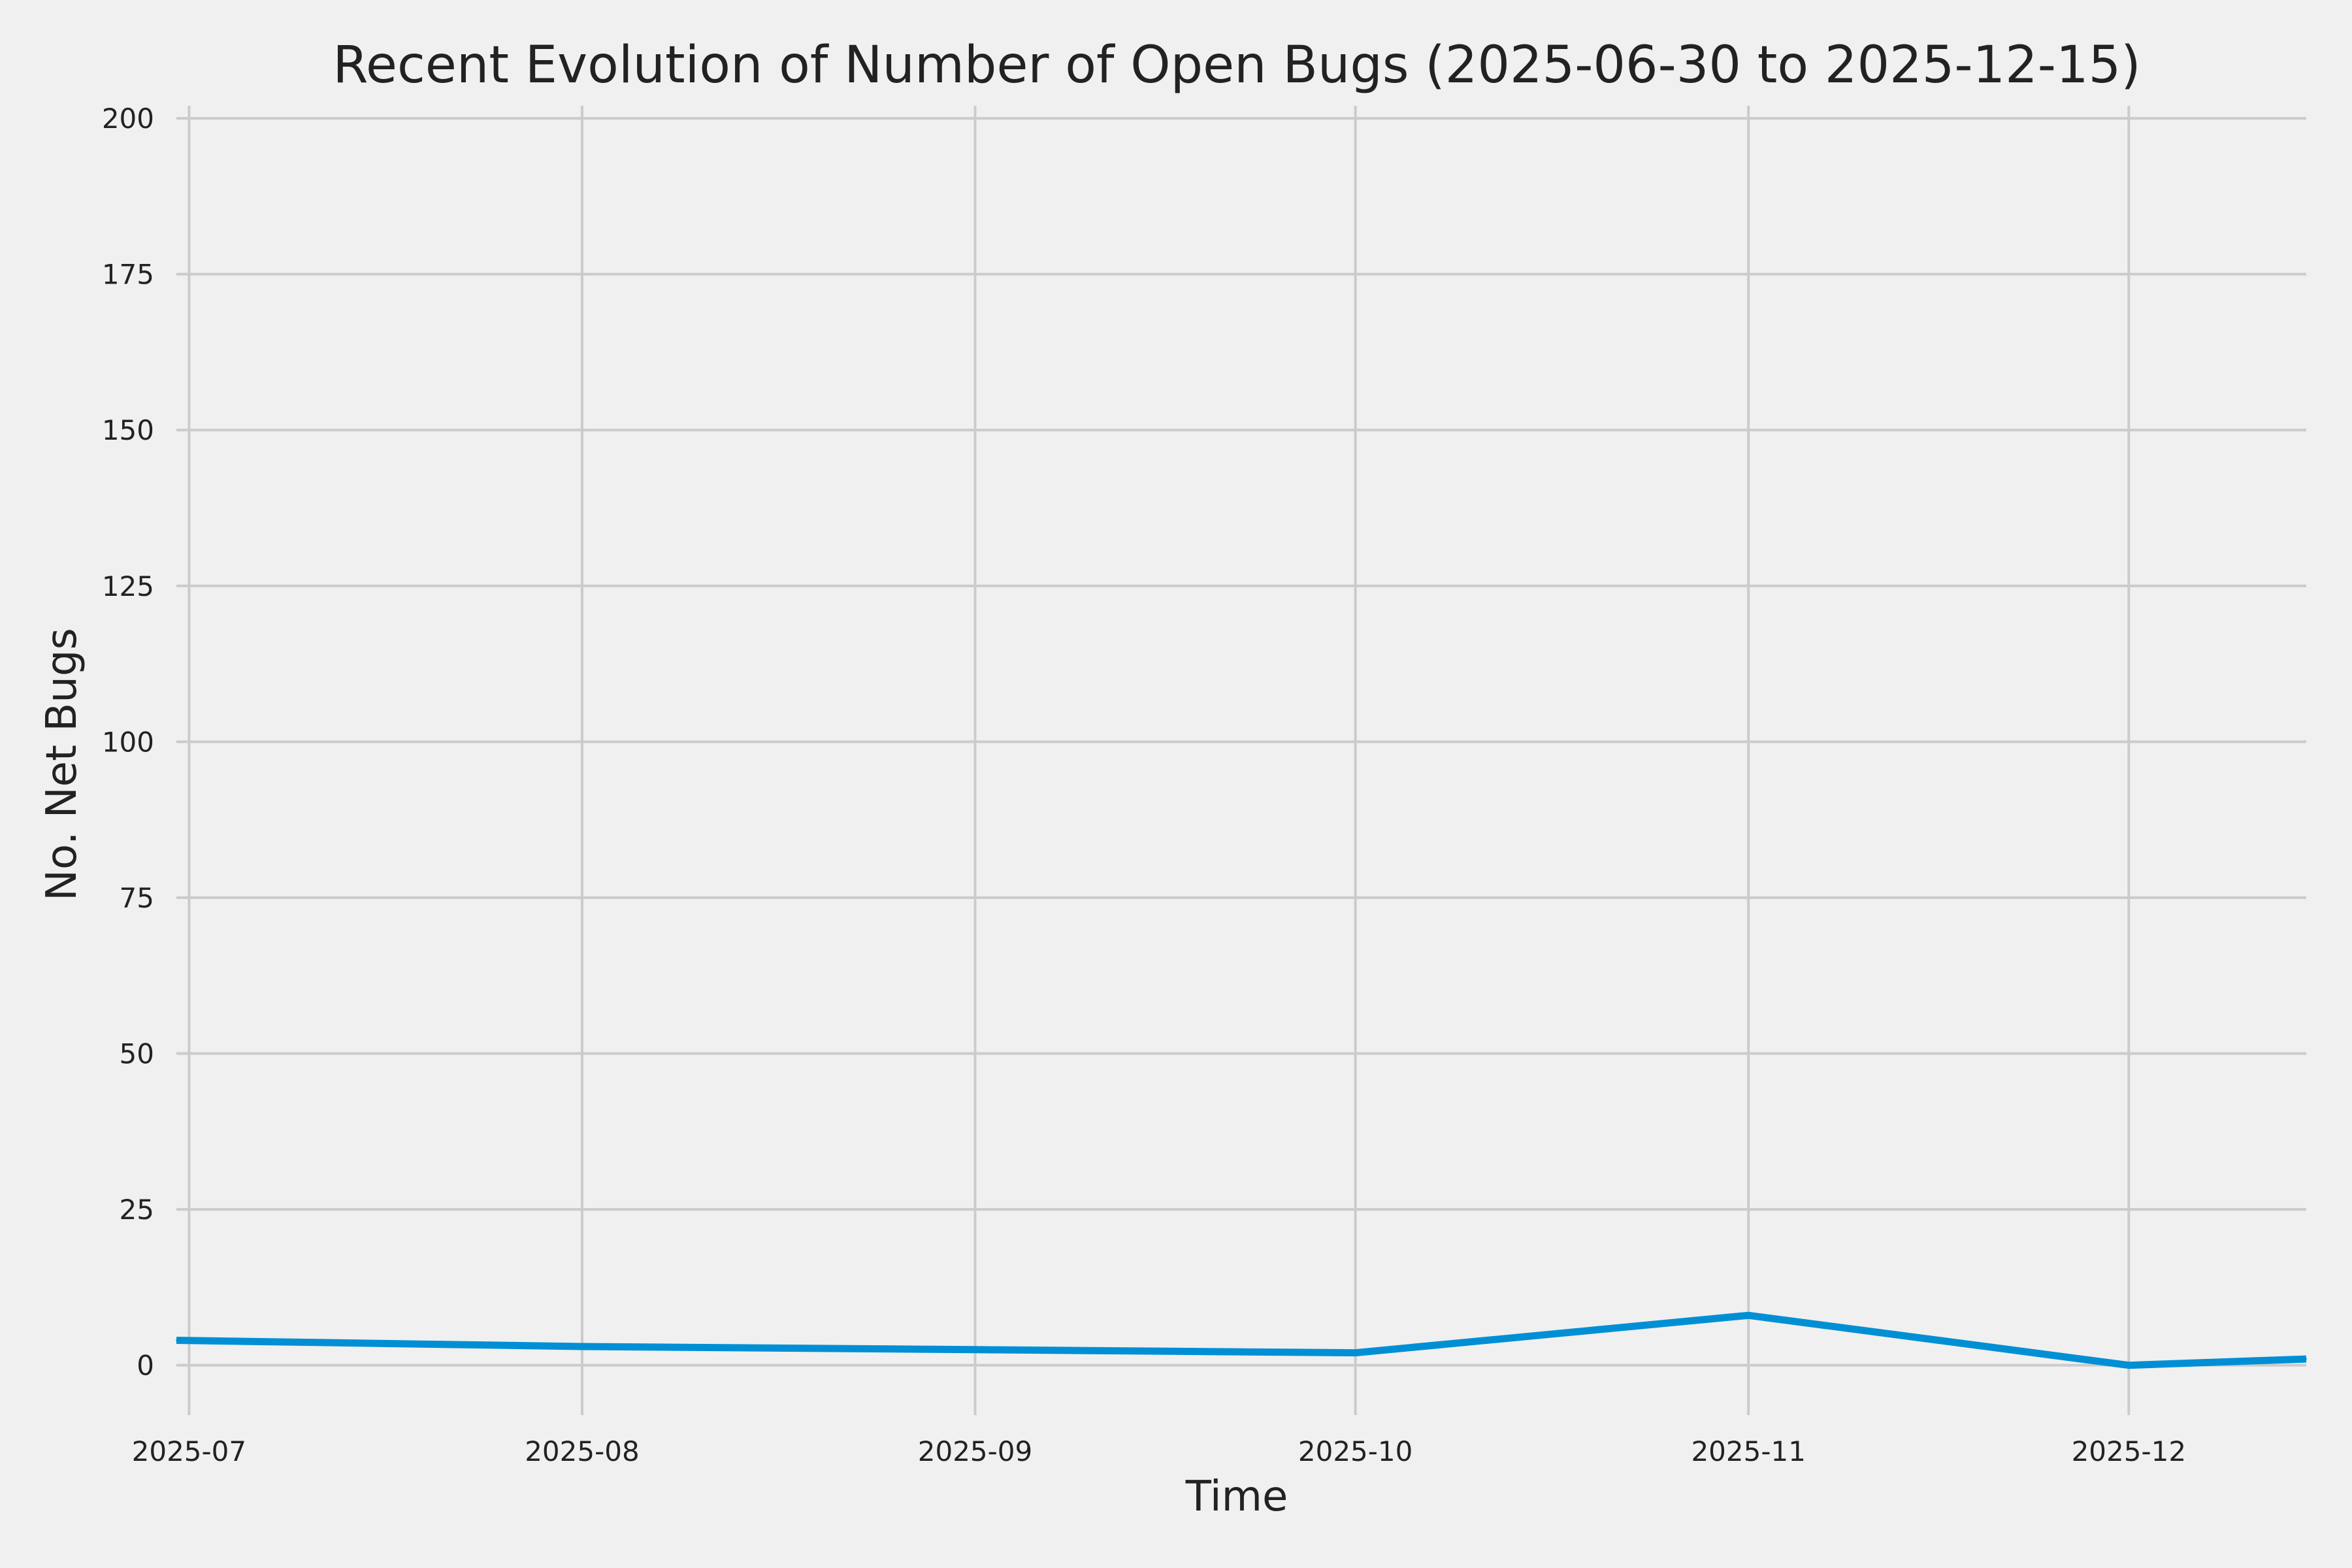 The width and height of the screenshot is (2352, 1568). What do you see at coordinates (128, 275) in the screenshot?
I see `y-tick-label: 175` at bounding box center [128, 275].